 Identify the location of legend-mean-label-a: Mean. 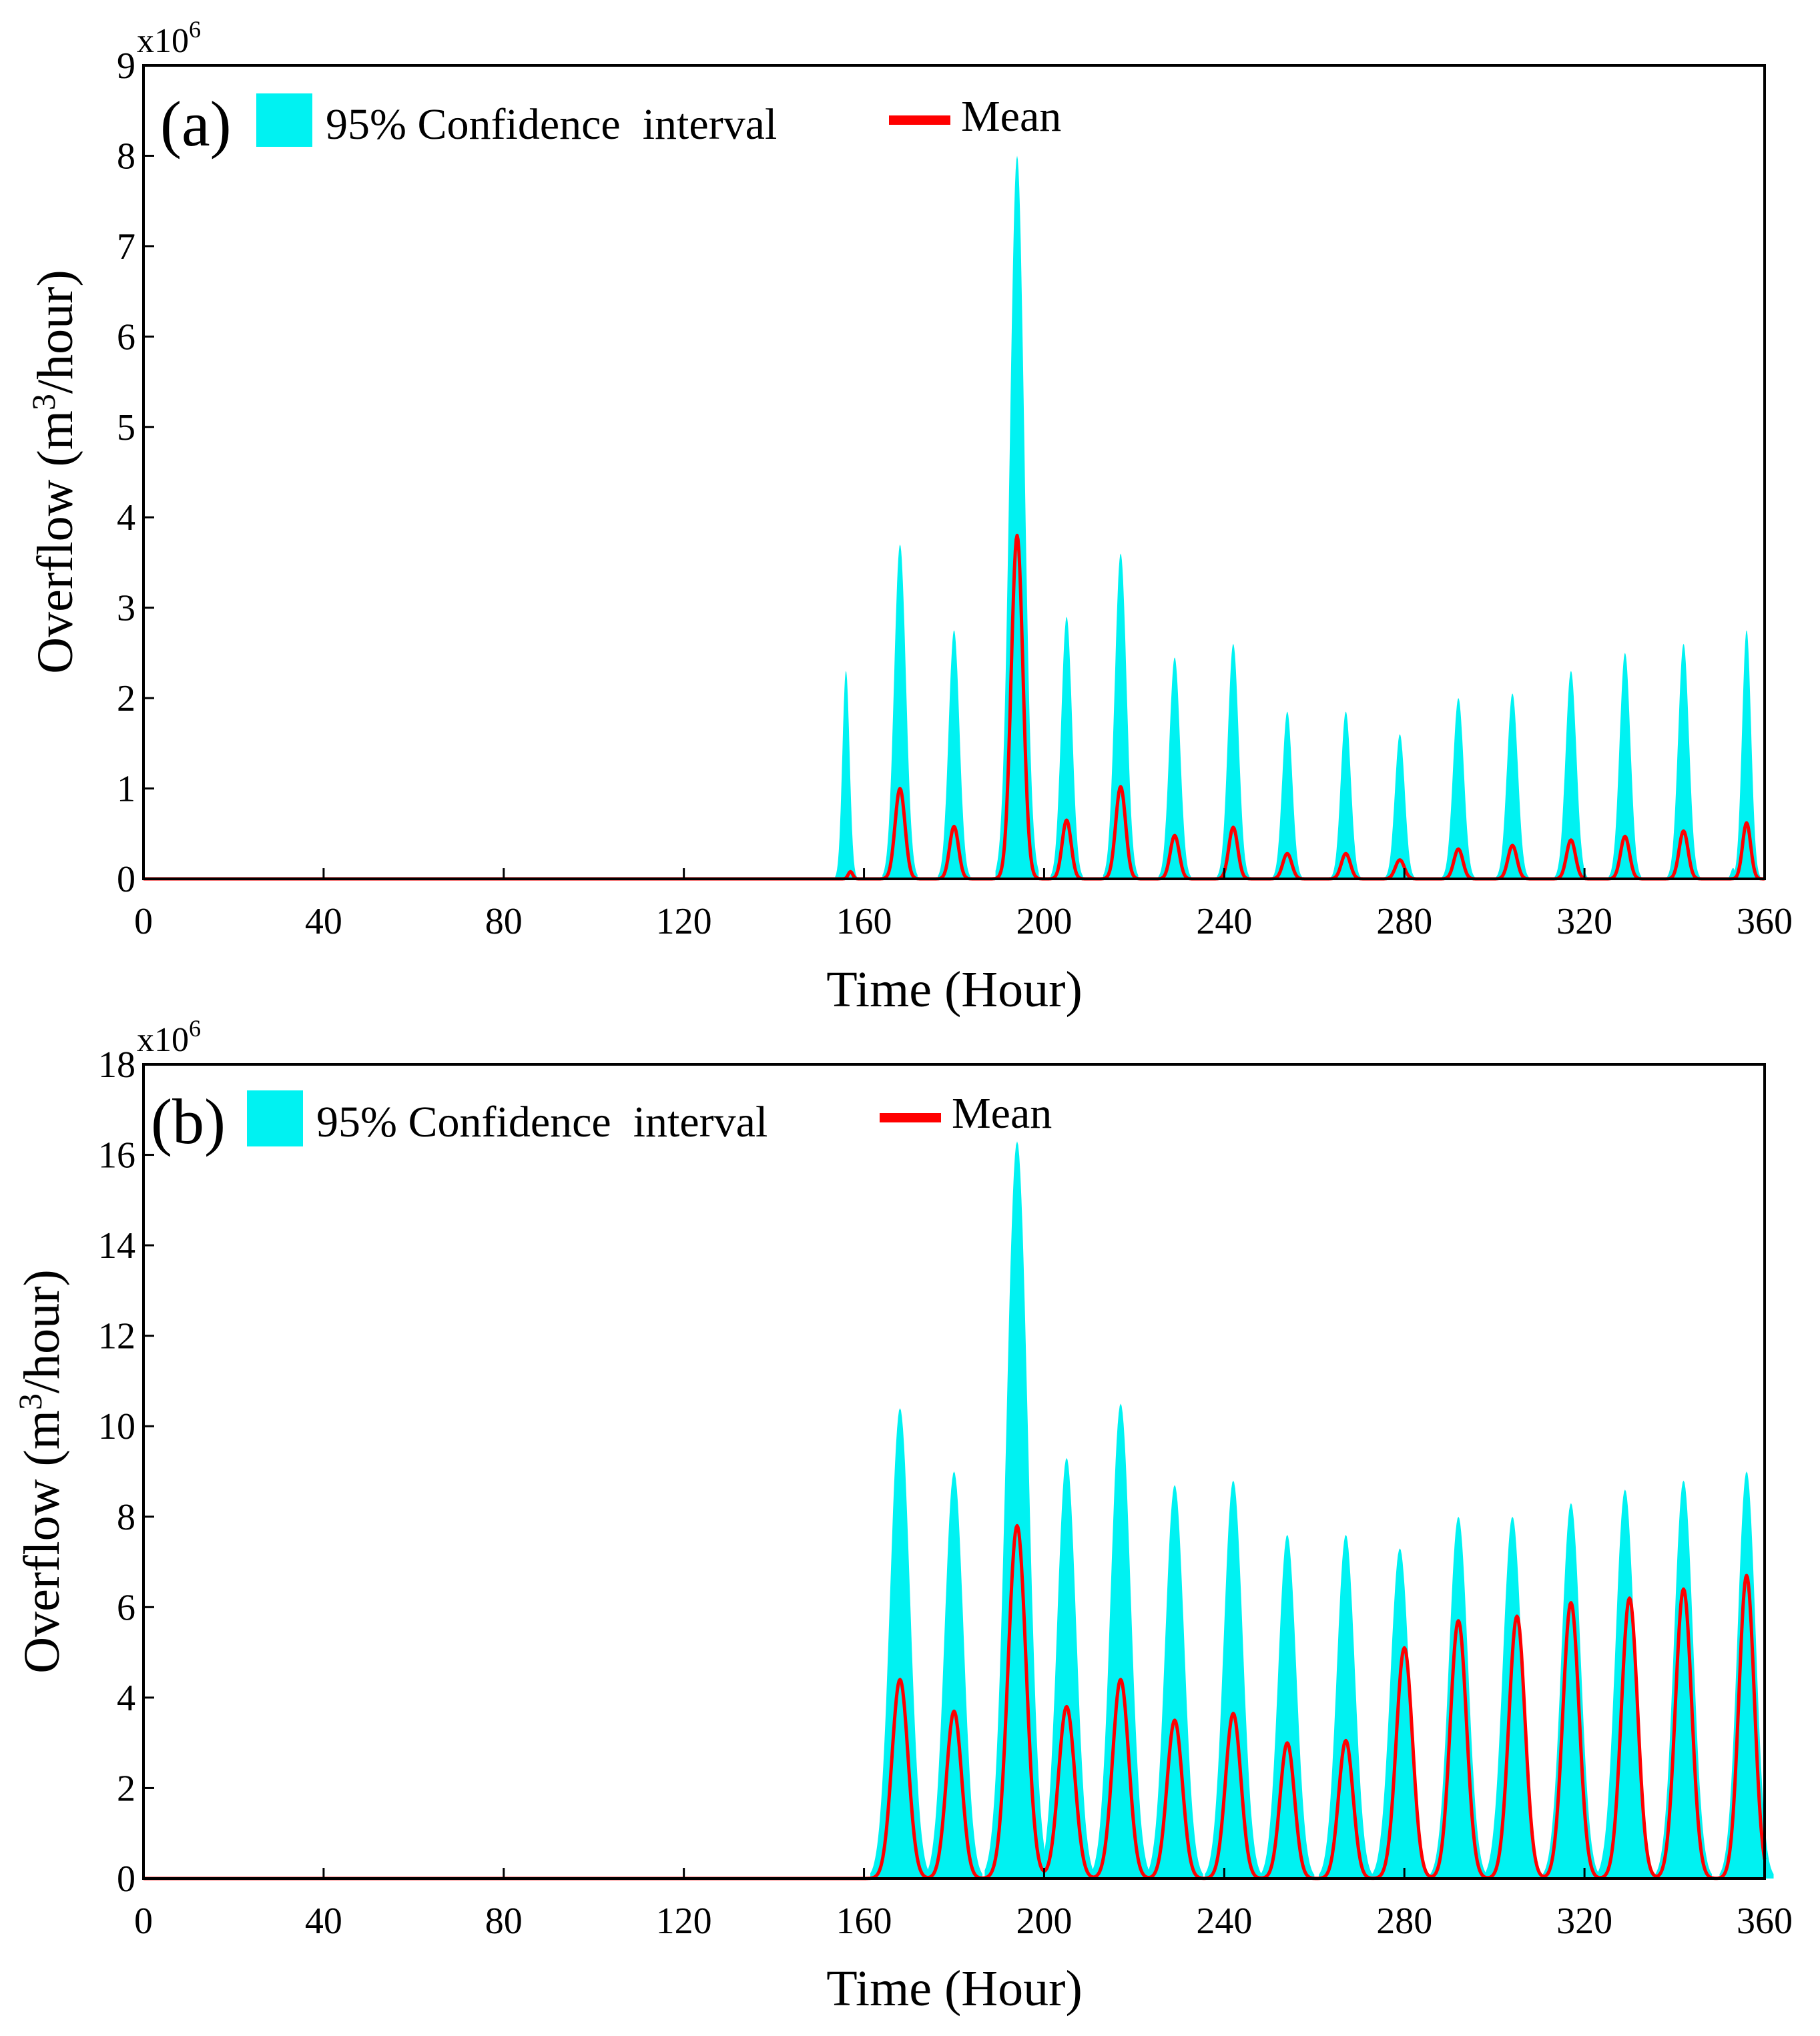
(1011, 116).